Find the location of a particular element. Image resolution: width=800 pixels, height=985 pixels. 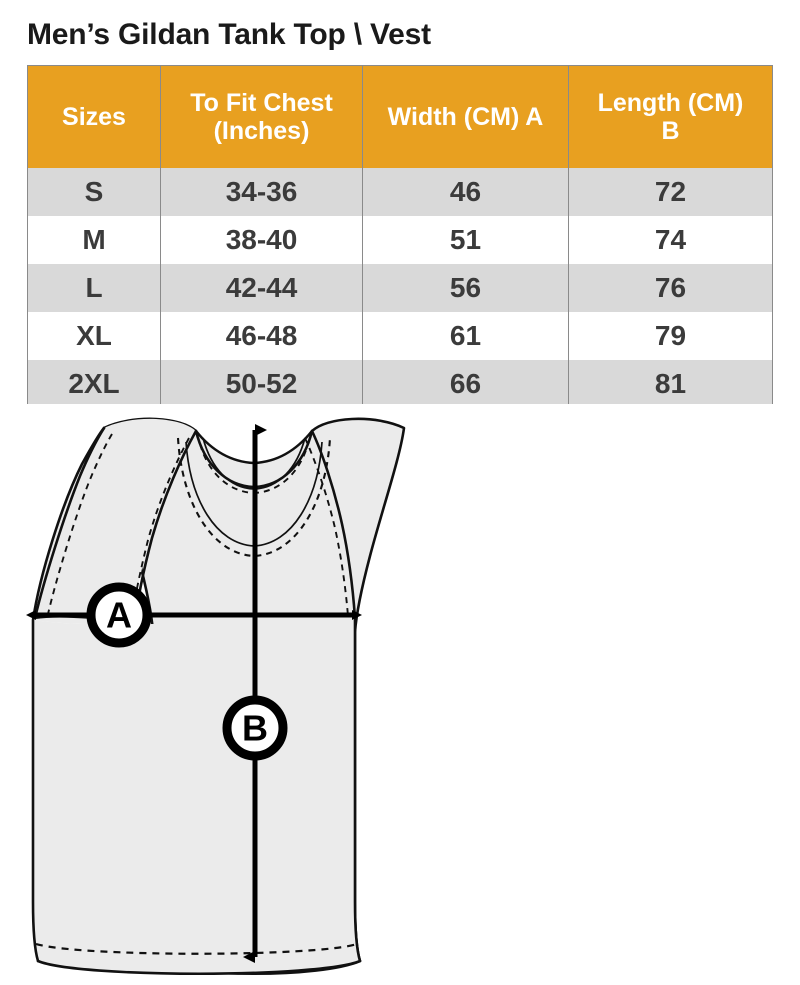

column-header-chest: To Fit Chest (Inches) is located at coordinates (261, 116).